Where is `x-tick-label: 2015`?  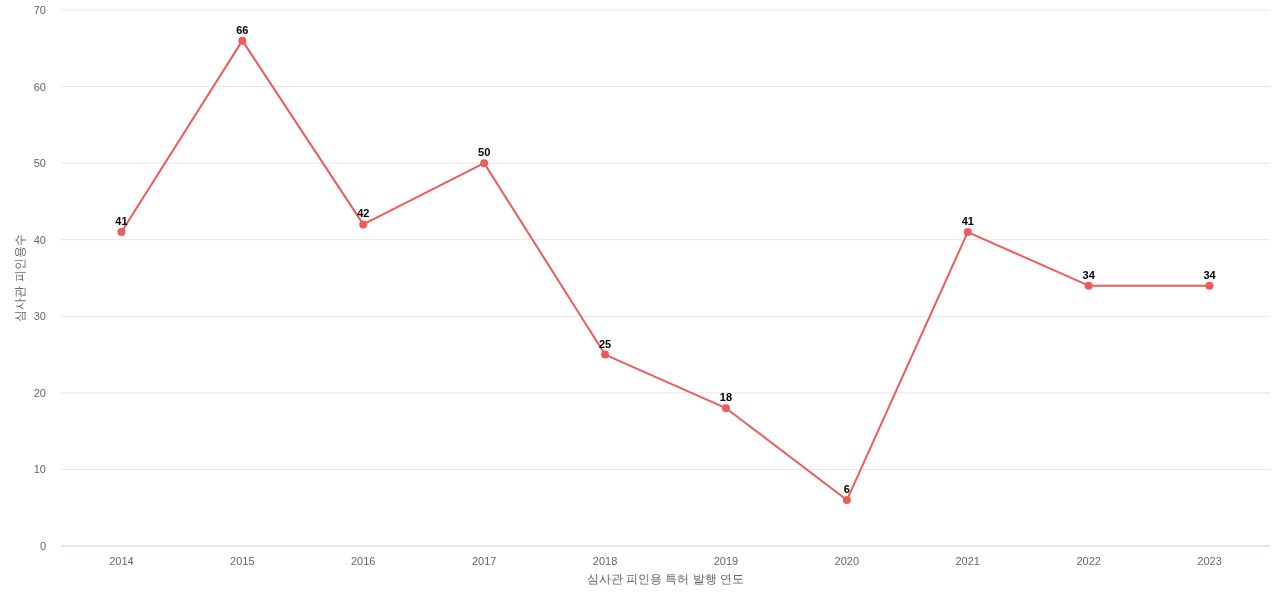
x-tick-label: 2015 is located at coordinates (242, 561).